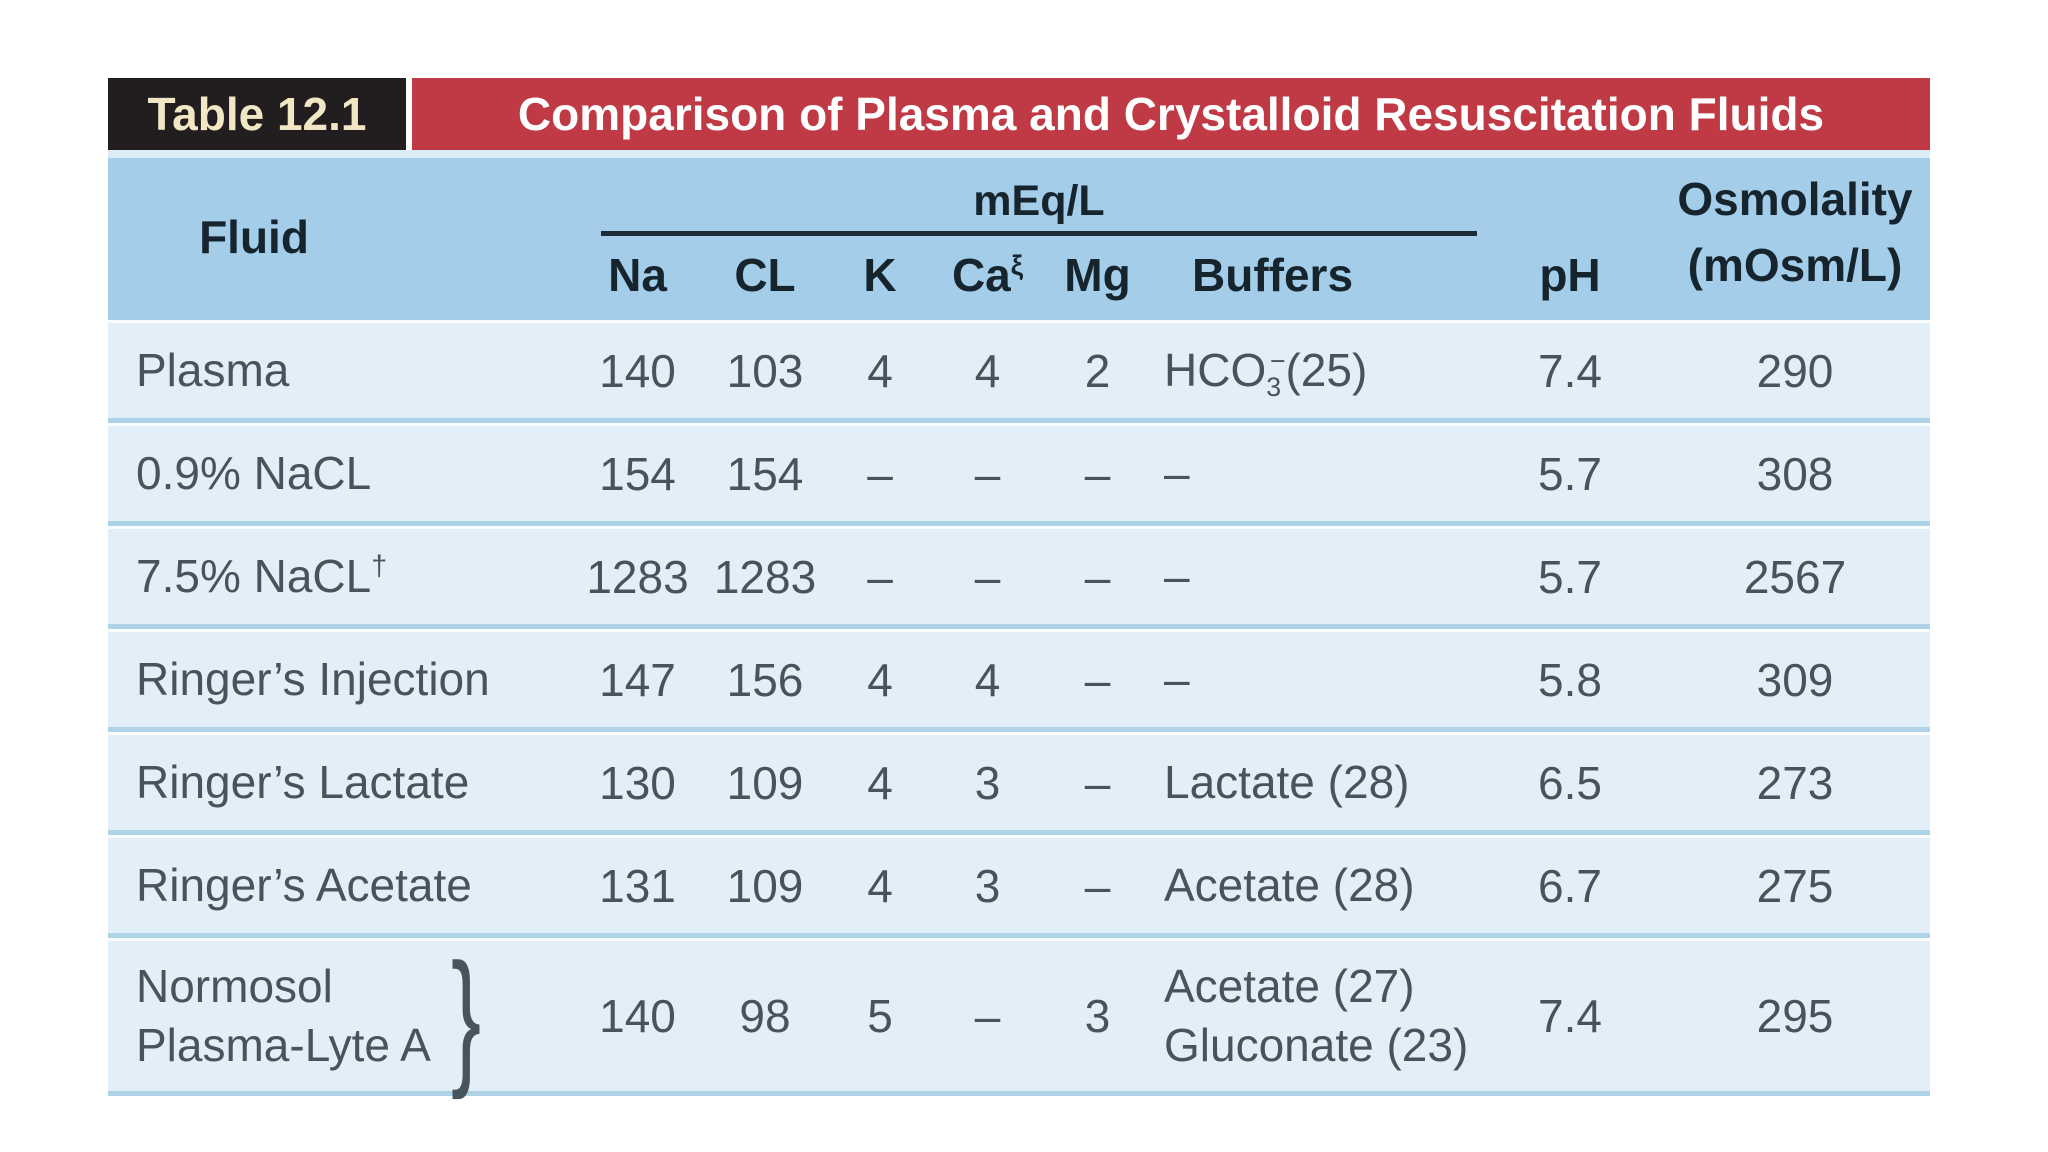 This screenshot has width=2048, height=1152. I want to click on na-value: 131, so click(637, 885).